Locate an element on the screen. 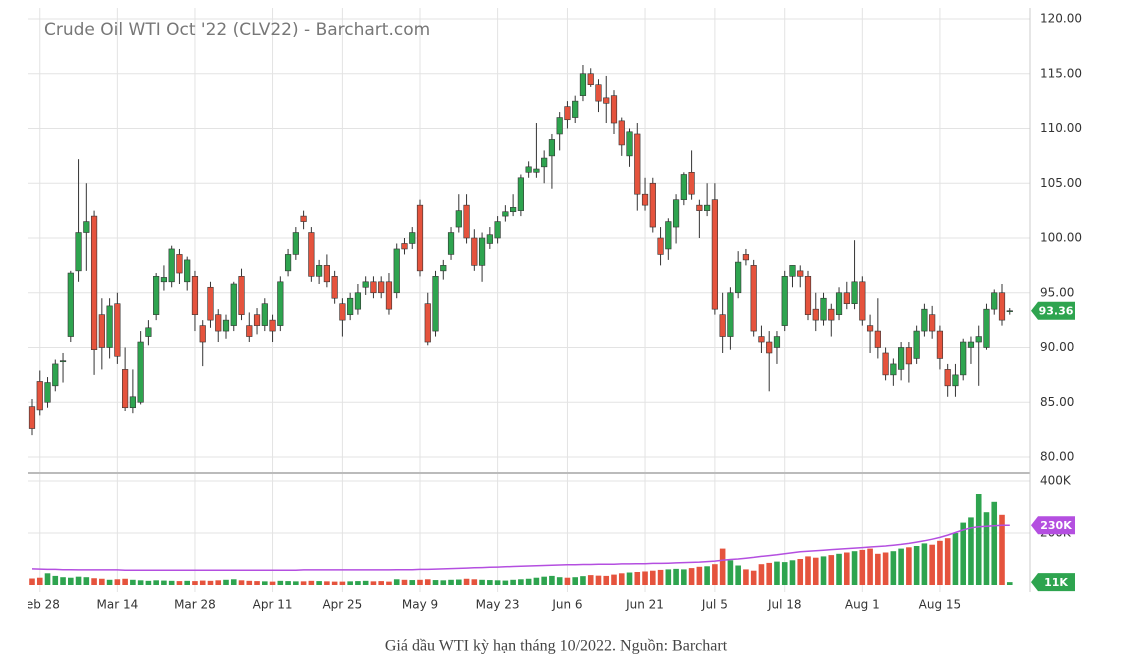  x-tick-label: Aug 1 is located at coordinates (862, 605).